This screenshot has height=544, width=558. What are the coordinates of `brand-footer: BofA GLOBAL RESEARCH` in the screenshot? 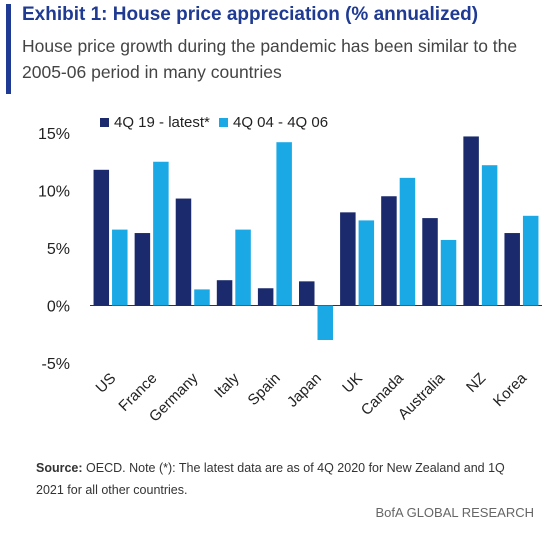 It's located at (454, 512).